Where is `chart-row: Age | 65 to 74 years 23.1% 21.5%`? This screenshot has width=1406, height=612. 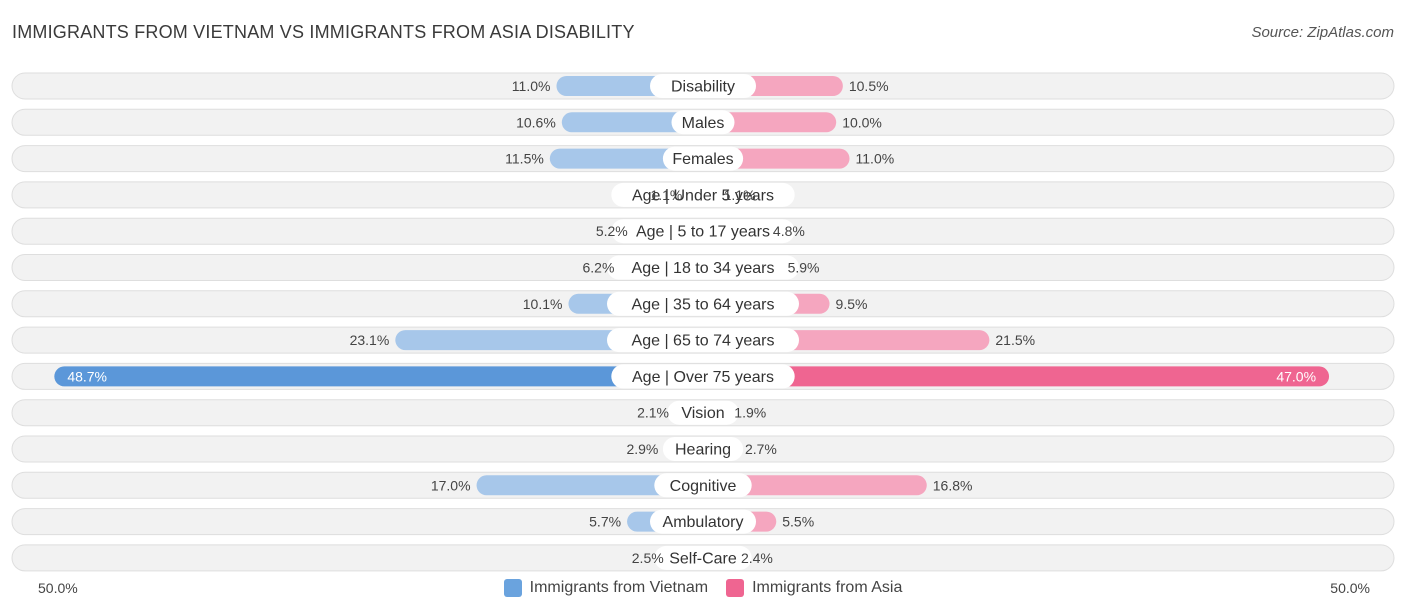
chart-row: Age | 65 to 74 years 23.1% 21.5% is located at coordinates (703, 340).